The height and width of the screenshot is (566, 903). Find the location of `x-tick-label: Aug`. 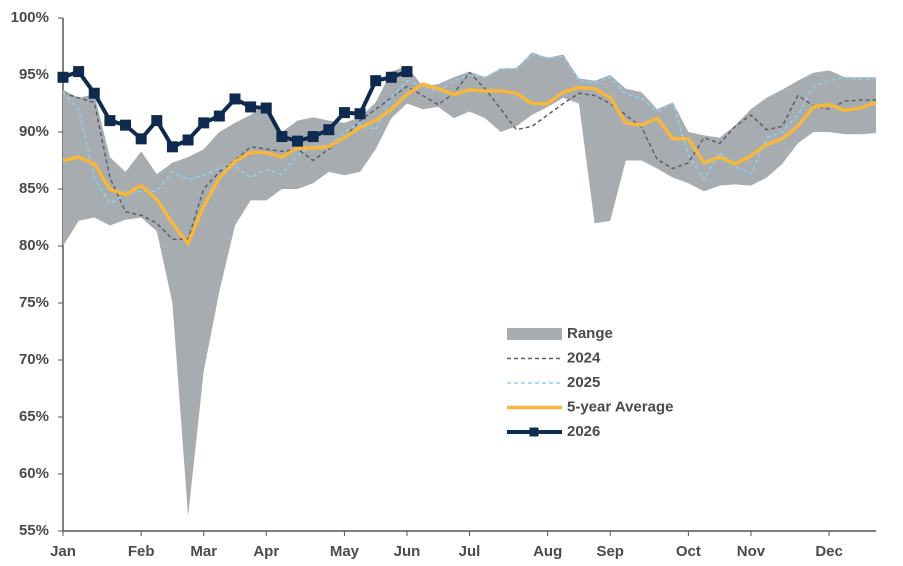

x-tick-label: Aug is located at coordinates (547, 551).